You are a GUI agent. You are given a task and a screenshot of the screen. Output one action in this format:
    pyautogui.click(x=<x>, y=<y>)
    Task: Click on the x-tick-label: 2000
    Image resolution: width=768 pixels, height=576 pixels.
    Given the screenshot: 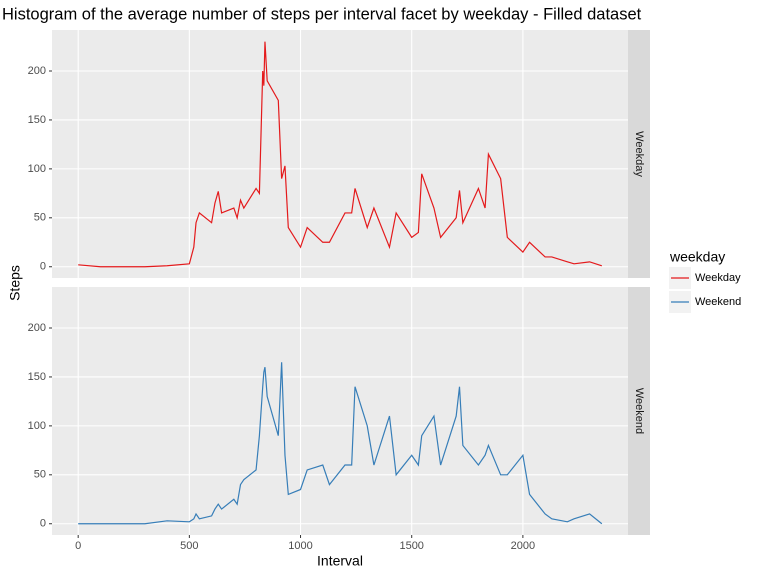 What is the action you would take?
    pyautogui.click(x=523, y=546)
    